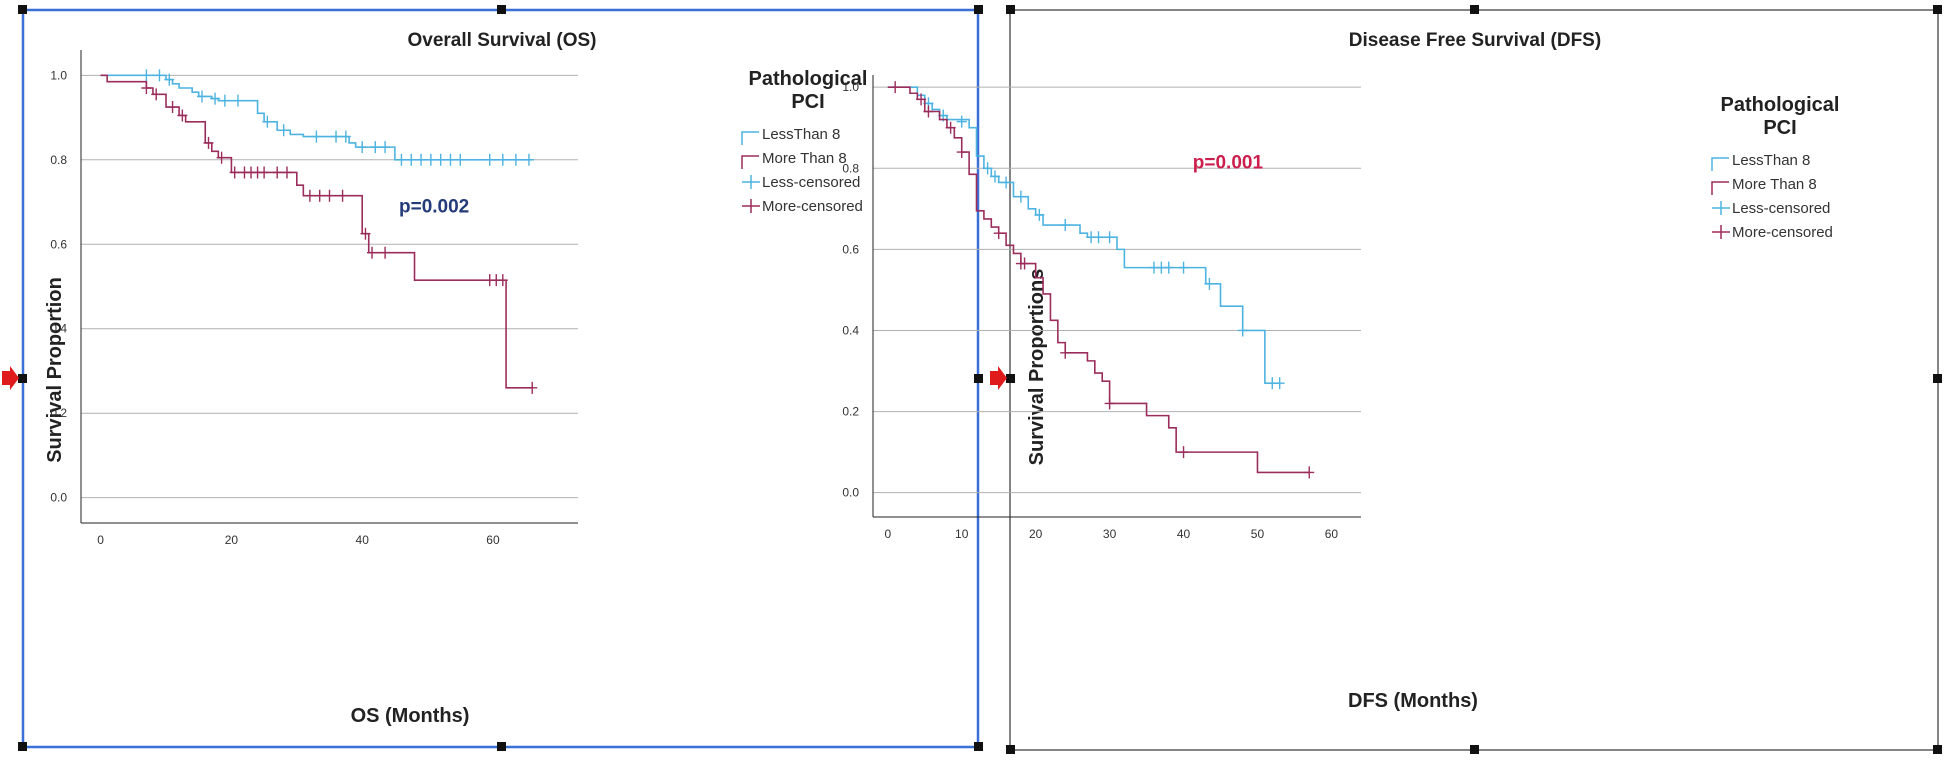 Image resolution: width=1945 pixels, height=765 pixels. Describe the element at coordinates (55, 370) in the screenshot. I see `os-y-axis-label: Survival Proportion` at that location.